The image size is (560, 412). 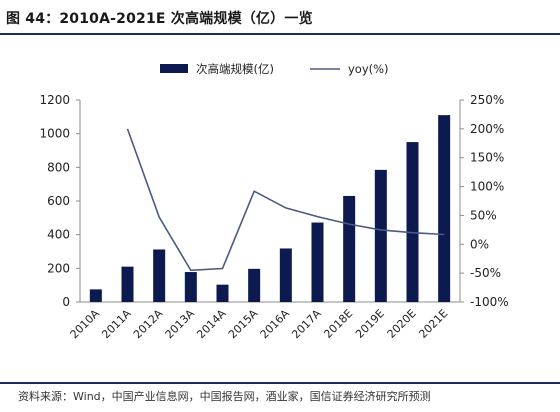 What do you see at coordinates (275, 324) in the screenshot?
I see `x-tick-label: 2016A` at bounding box center [275, 324].